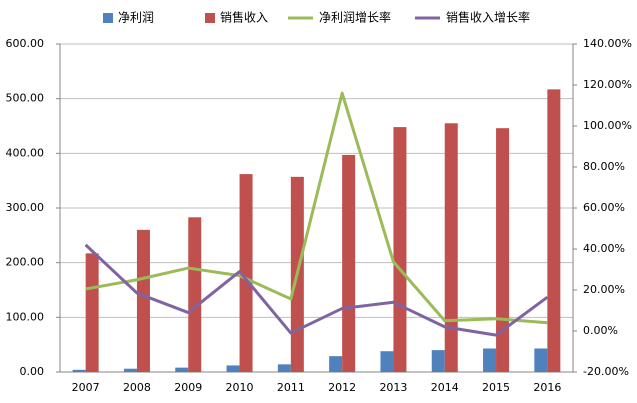 This screenshot has width=637, height=403. Describe the element at coordinates (25, 43) in the screenshot. I see `y-tick-label: 600.00` at that location.